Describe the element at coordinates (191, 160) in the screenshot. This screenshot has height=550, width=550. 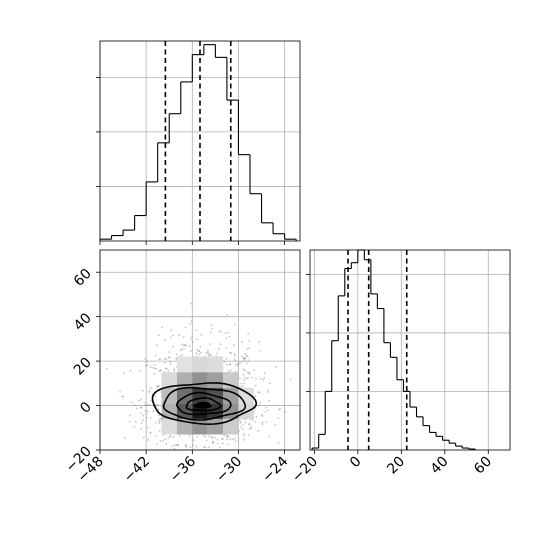
I see `top-histogram-ticks` at that location.